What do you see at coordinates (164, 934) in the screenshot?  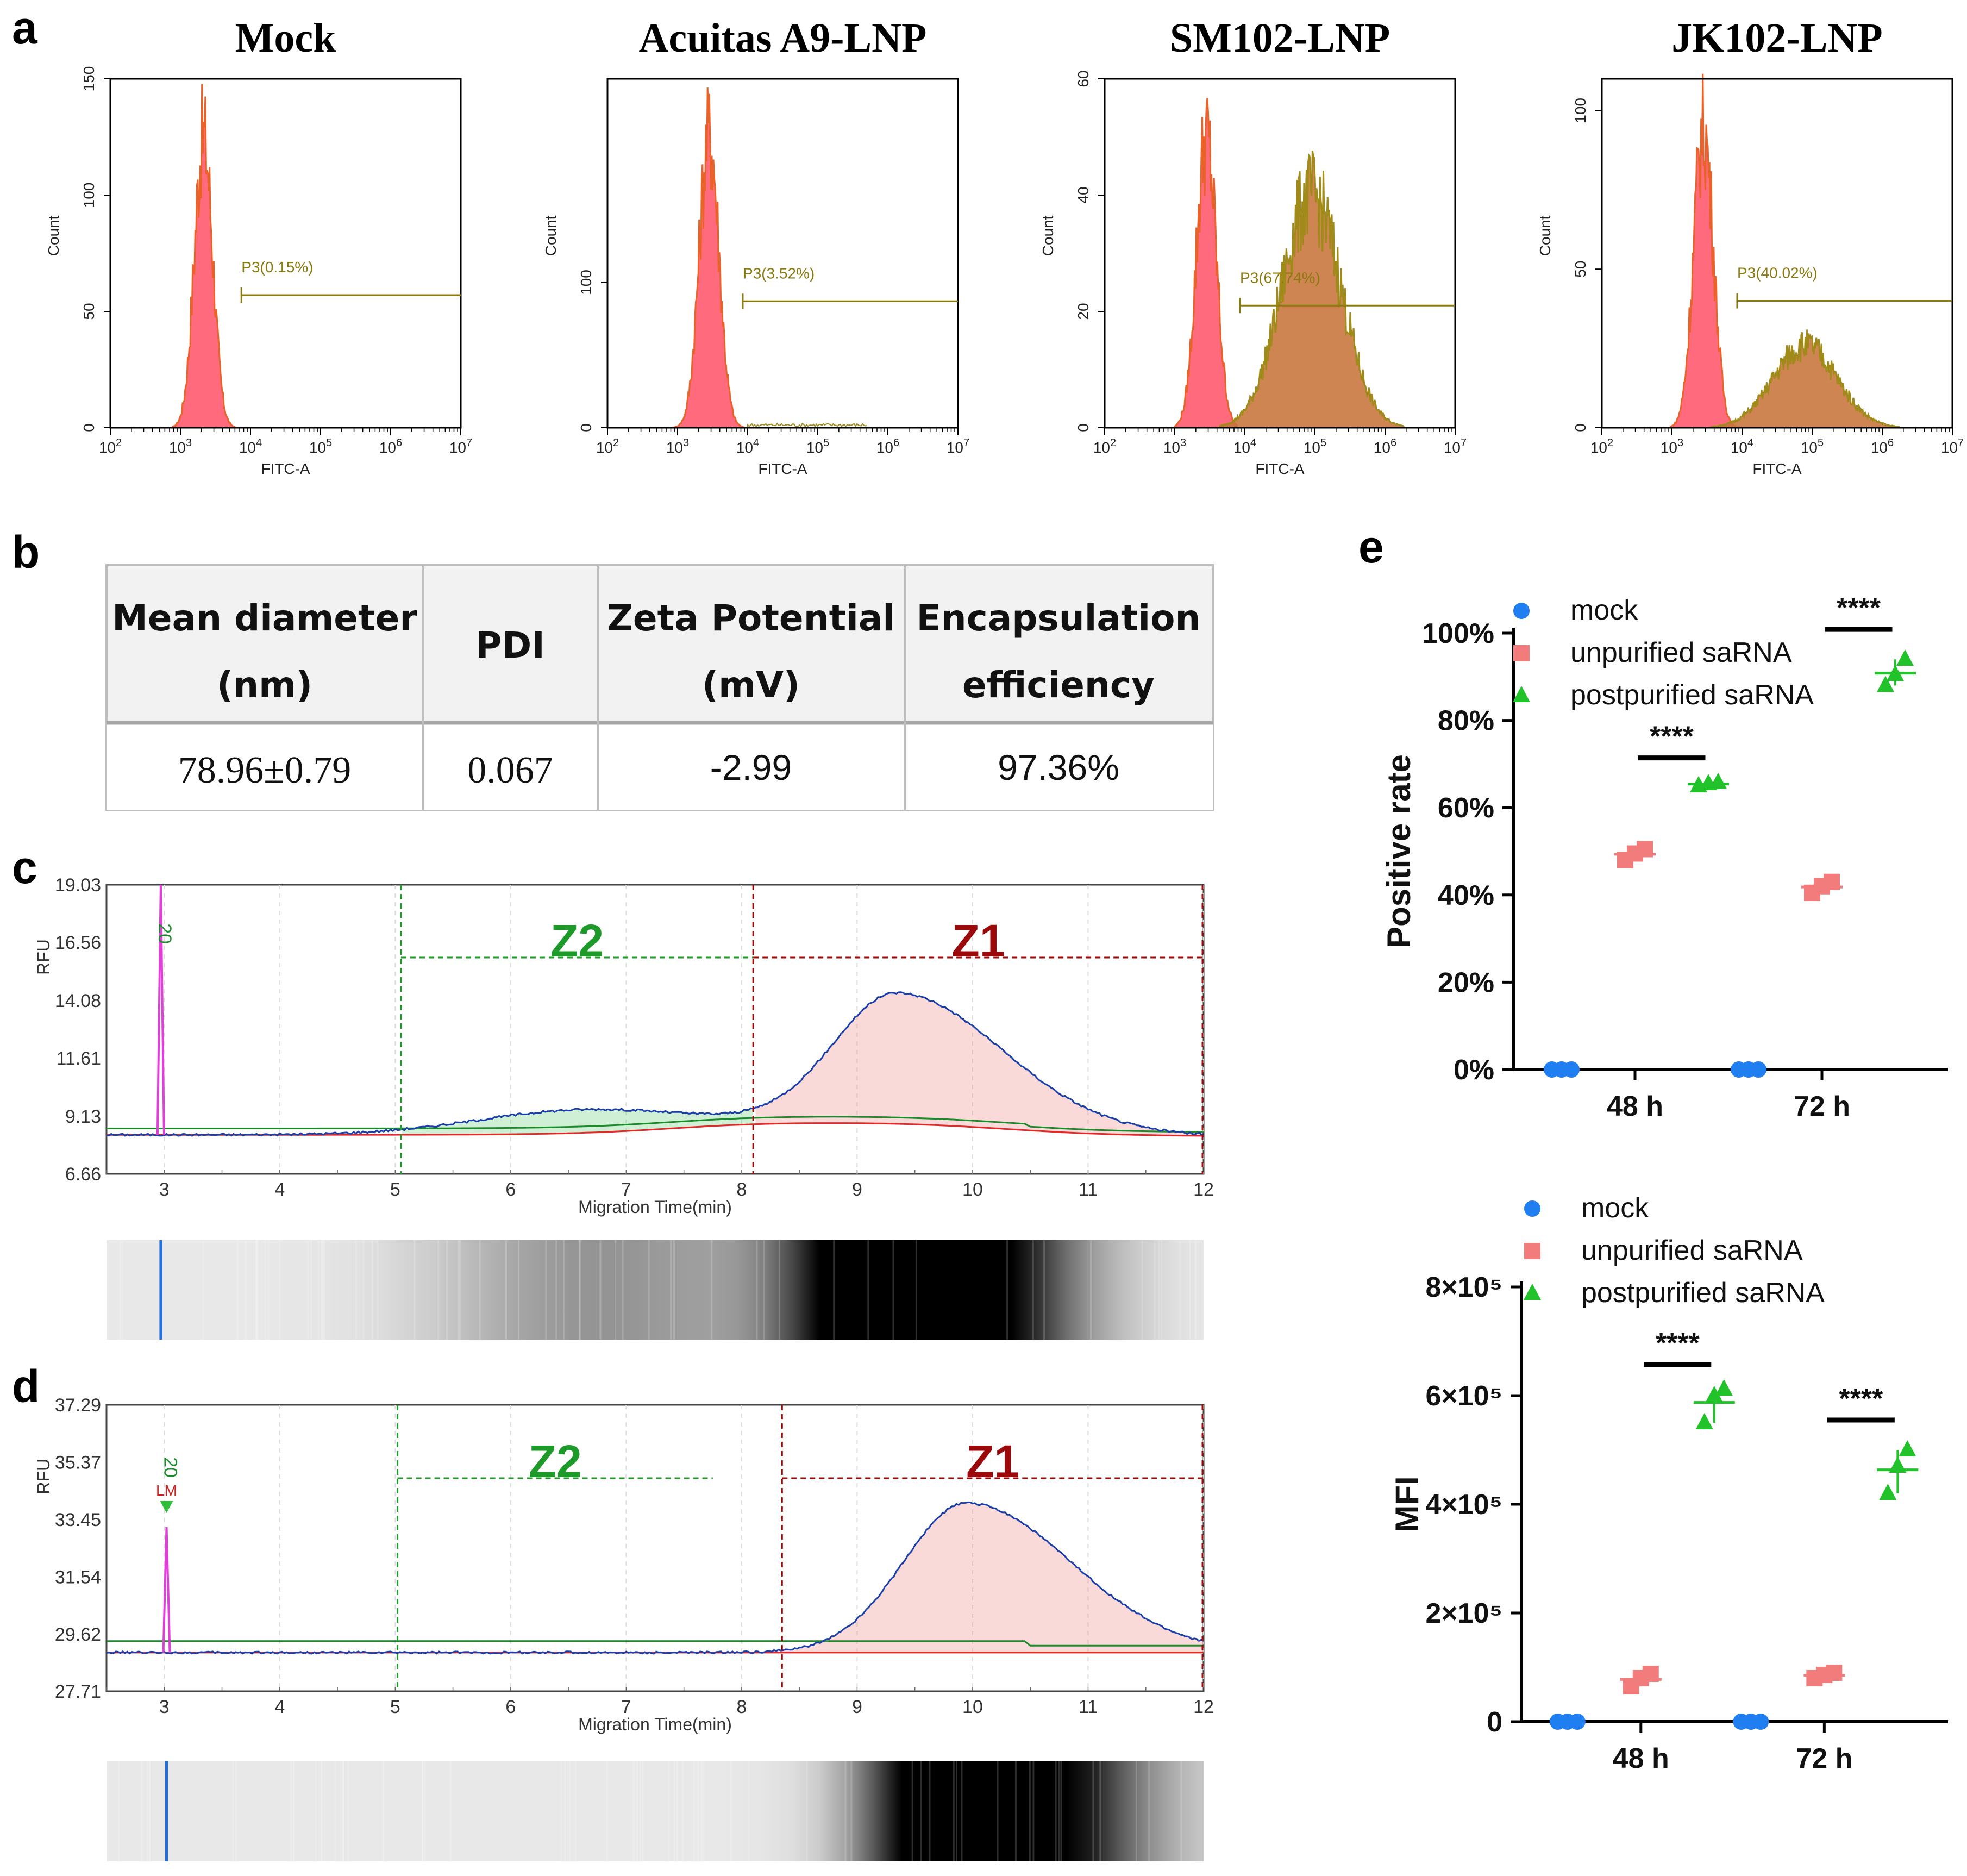 I see `marker-label: 20` at bounding box center [164, 934].